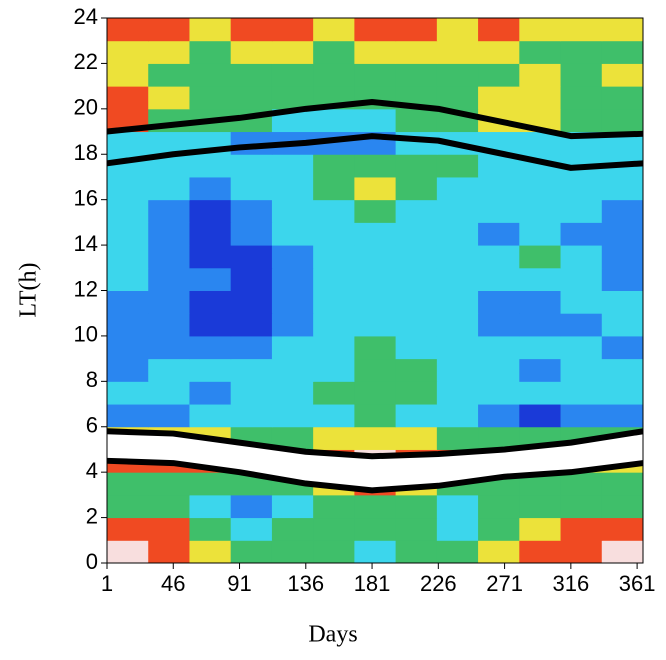  What do you see at coordinates (92, 515) in the screenshot?
I see `y-tick-label: 2` at bounding box center [92, 515].